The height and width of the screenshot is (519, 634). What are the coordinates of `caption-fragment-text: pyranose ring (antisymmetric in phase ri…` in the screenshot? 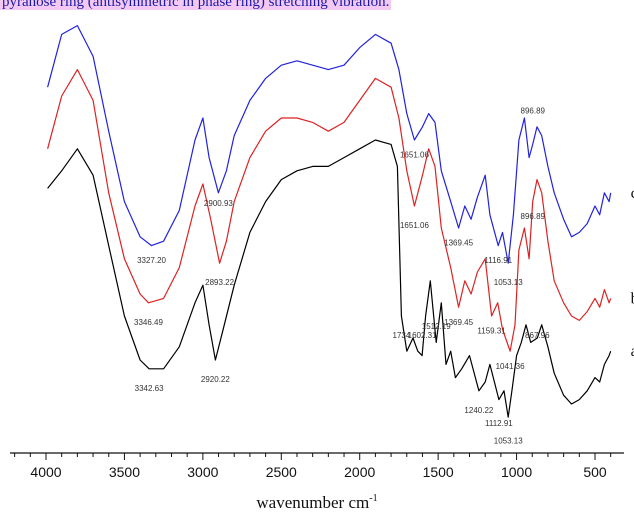 It's located at (196, 5).